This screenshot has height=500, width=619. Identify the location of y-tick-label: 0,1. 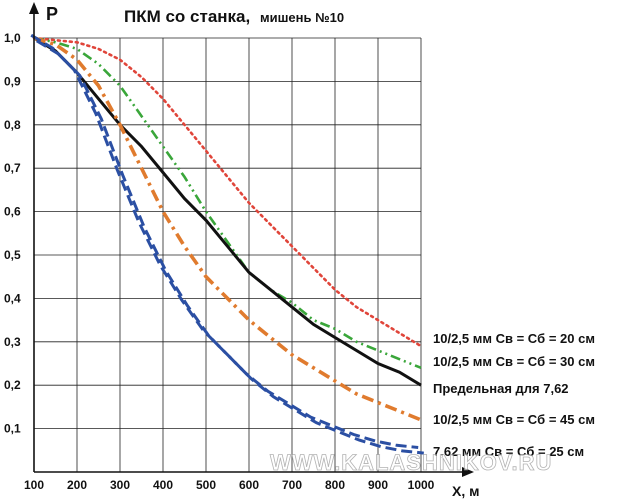
(12, 429).